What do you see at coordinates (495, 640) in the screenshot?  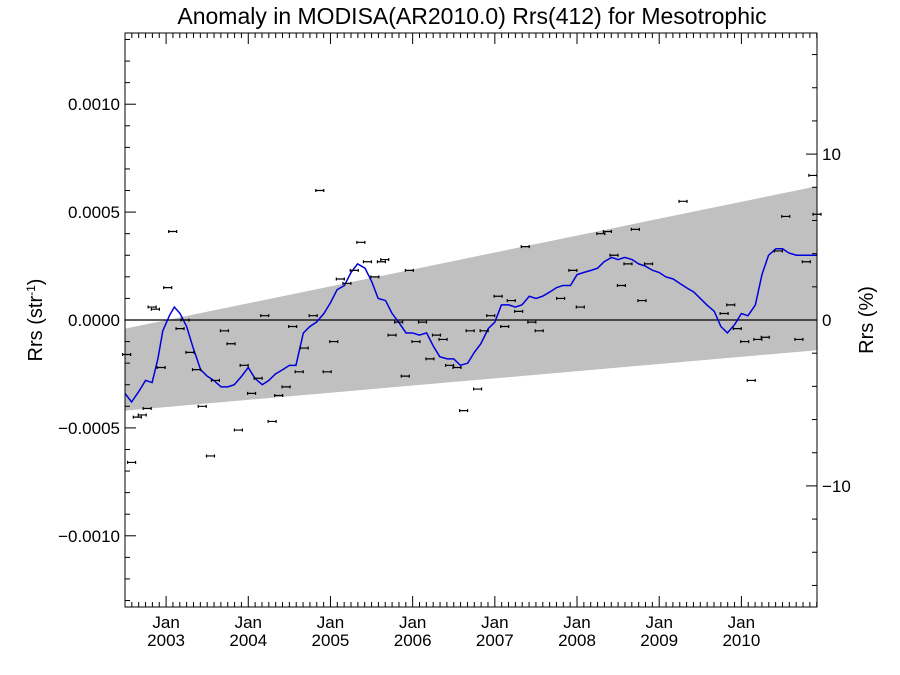 I see `x-tick-label-year: 2007` at bounding box center [495, 640].